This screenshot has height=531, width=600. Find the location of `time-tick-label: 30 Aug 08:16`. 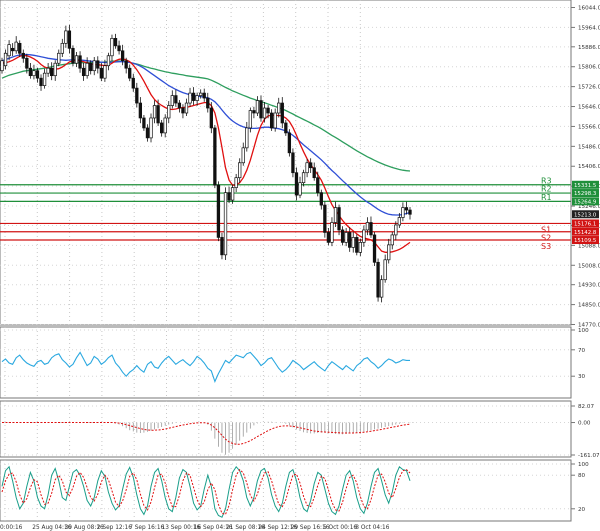

time-tick-label: 30 Aug 08:16 is located at coordinates (84, 528).